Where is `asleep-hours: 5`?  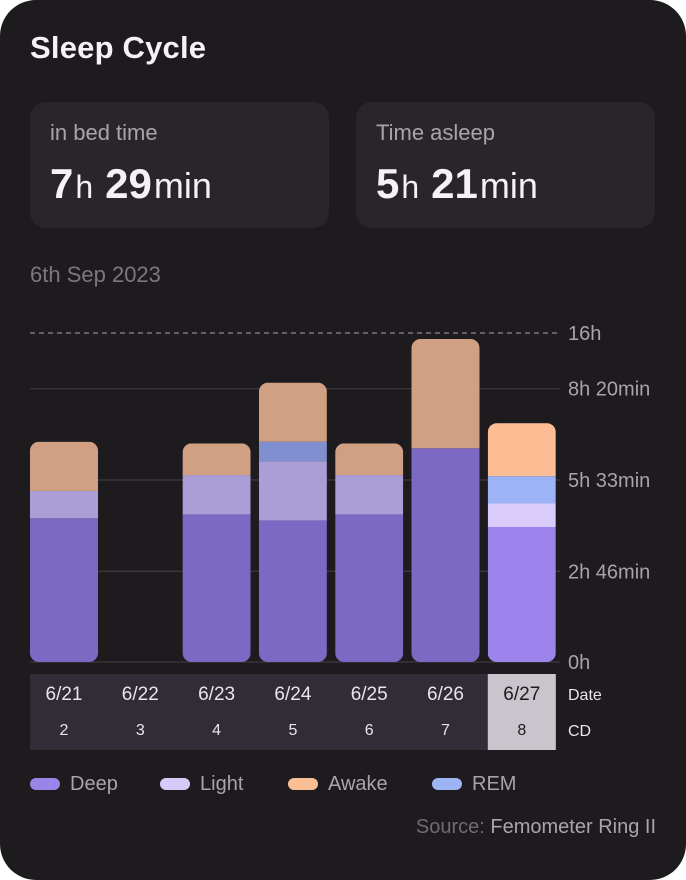 asleep-hours: 5 is located at coordinates (388, 183).